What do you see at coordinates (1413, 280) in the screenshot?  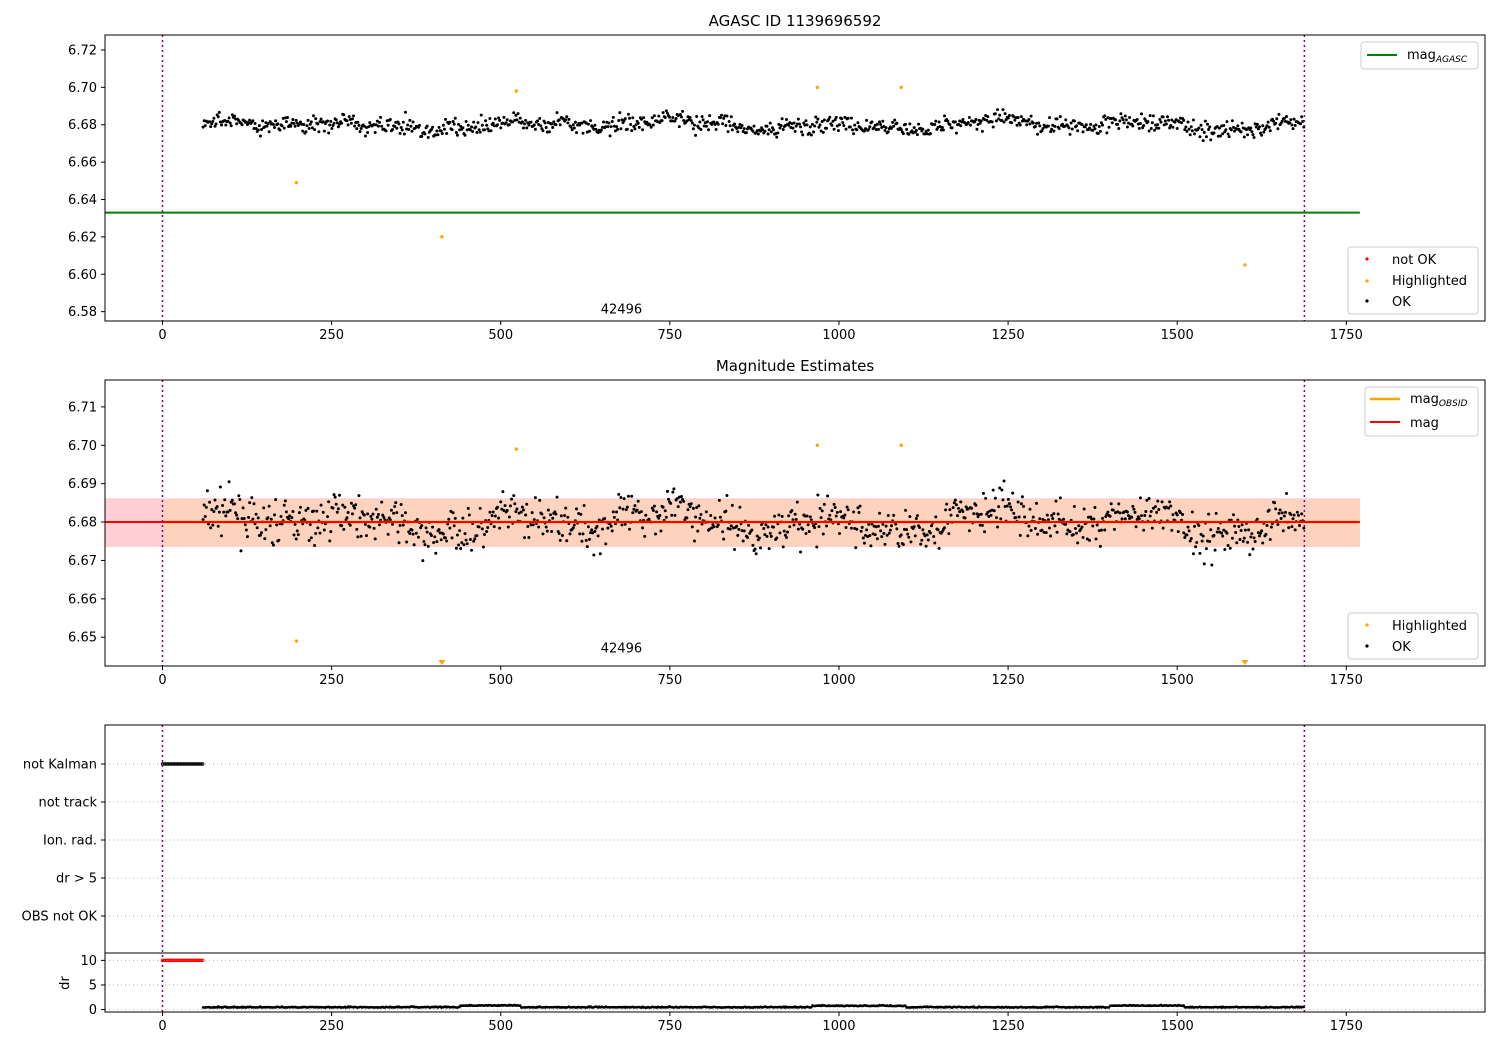 I see `top-legend-points-box` at bounding box center [1413, 280].